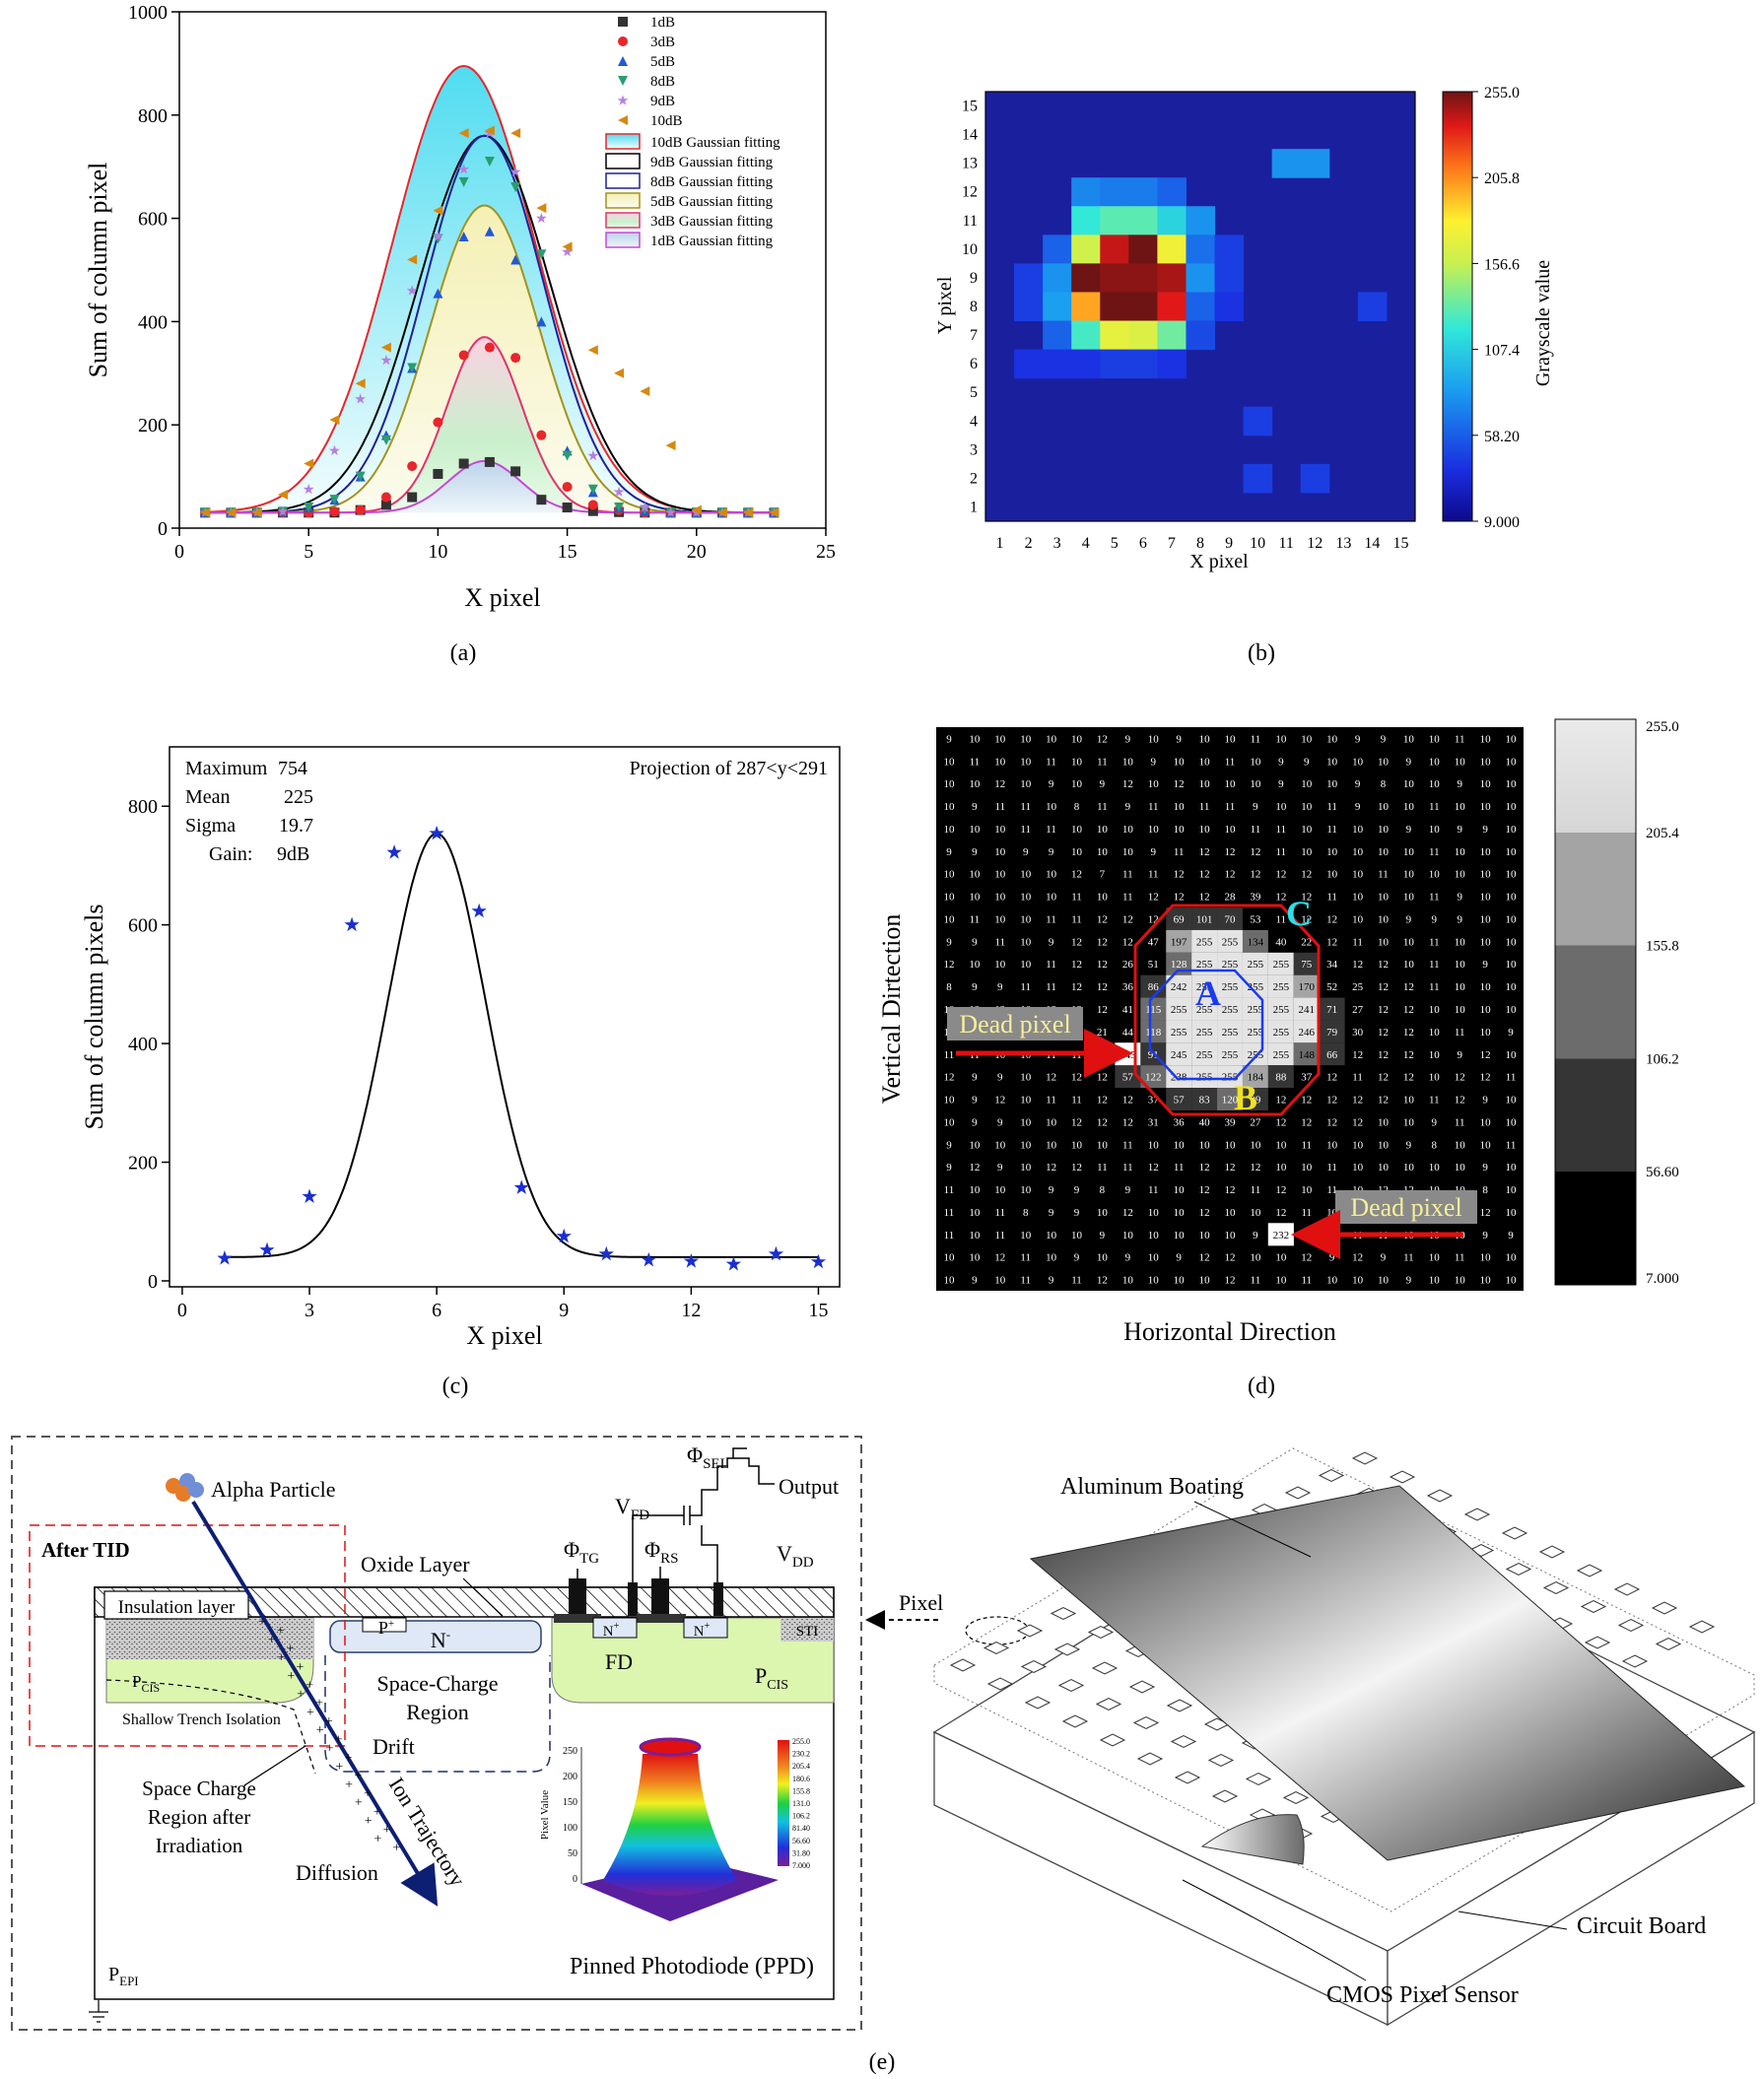  What do you see at coordinates (801, 1742) in the screenshot?
I see `e-inset-cb-tick: 255.0` at bounding box center [801, 1742].